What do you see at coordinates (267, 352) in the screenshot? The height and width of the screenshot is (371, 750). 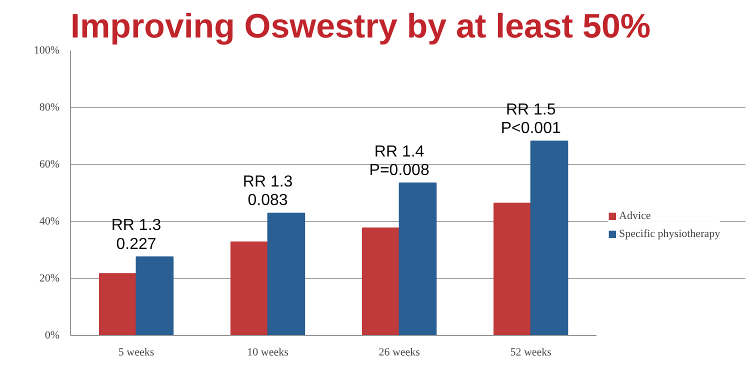 I see `x-tick-label: 10 weeks` at bounding box center [267, 352].